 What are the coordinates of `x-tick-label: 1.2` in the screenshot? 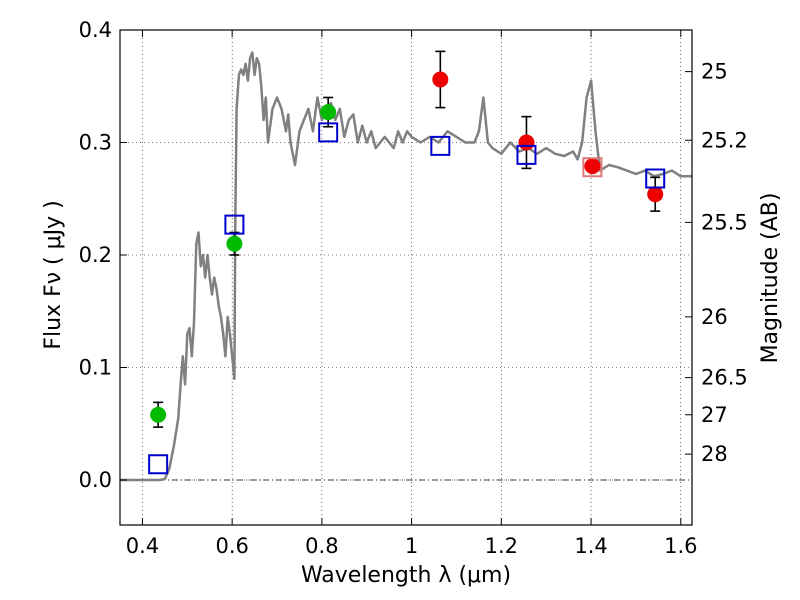 It's located at (501, 546).